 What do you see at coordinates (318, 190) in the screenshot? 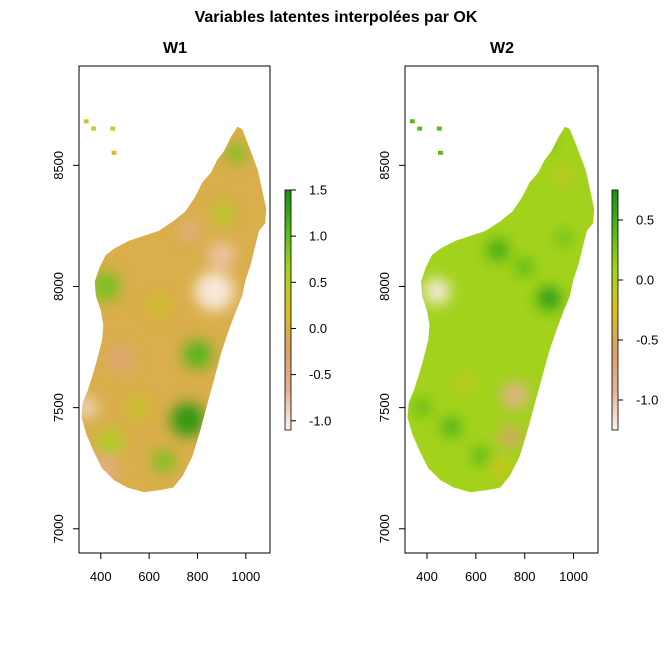
I see `colorbar-tick-label: 1.5` at bounding box center [318, 190].